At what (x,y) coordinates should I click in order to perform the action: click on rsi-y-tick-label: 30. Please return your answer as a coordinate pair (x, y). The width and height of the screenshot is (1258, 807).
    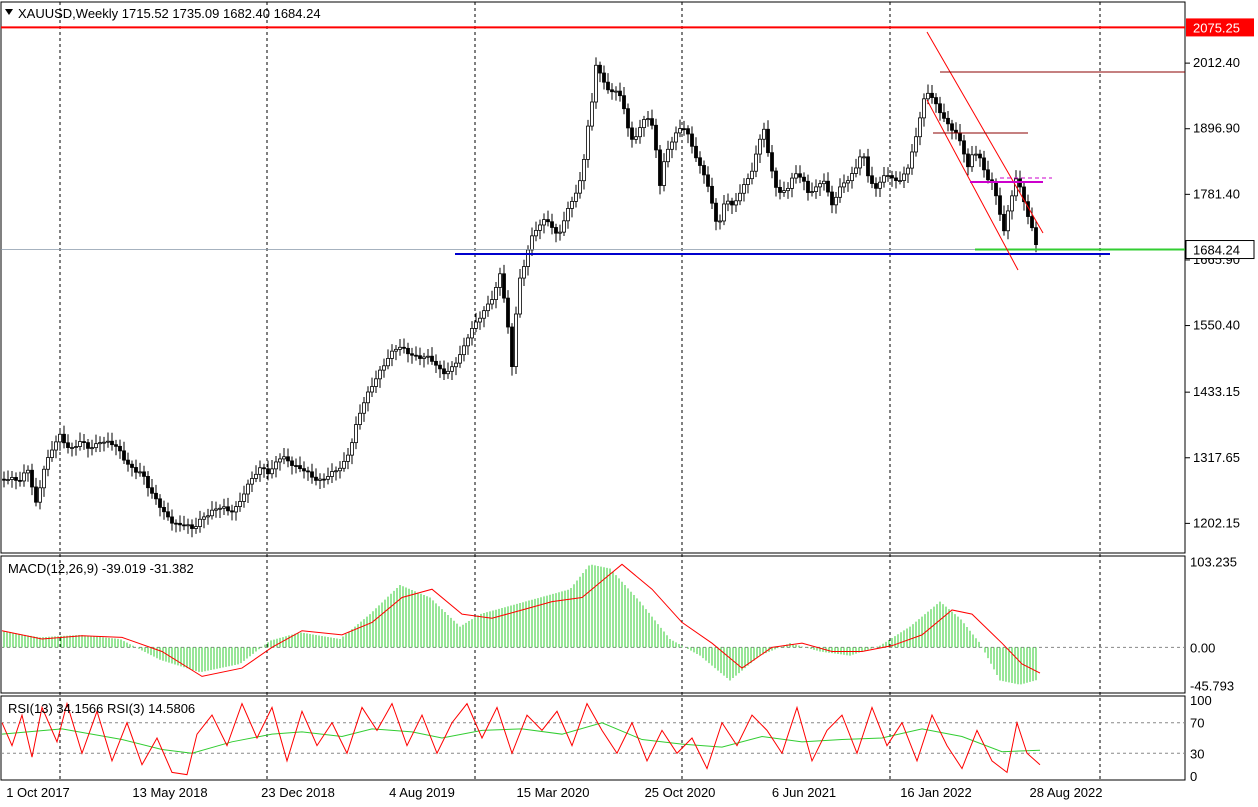
    Looking at the image, I should click on (1197, 753).